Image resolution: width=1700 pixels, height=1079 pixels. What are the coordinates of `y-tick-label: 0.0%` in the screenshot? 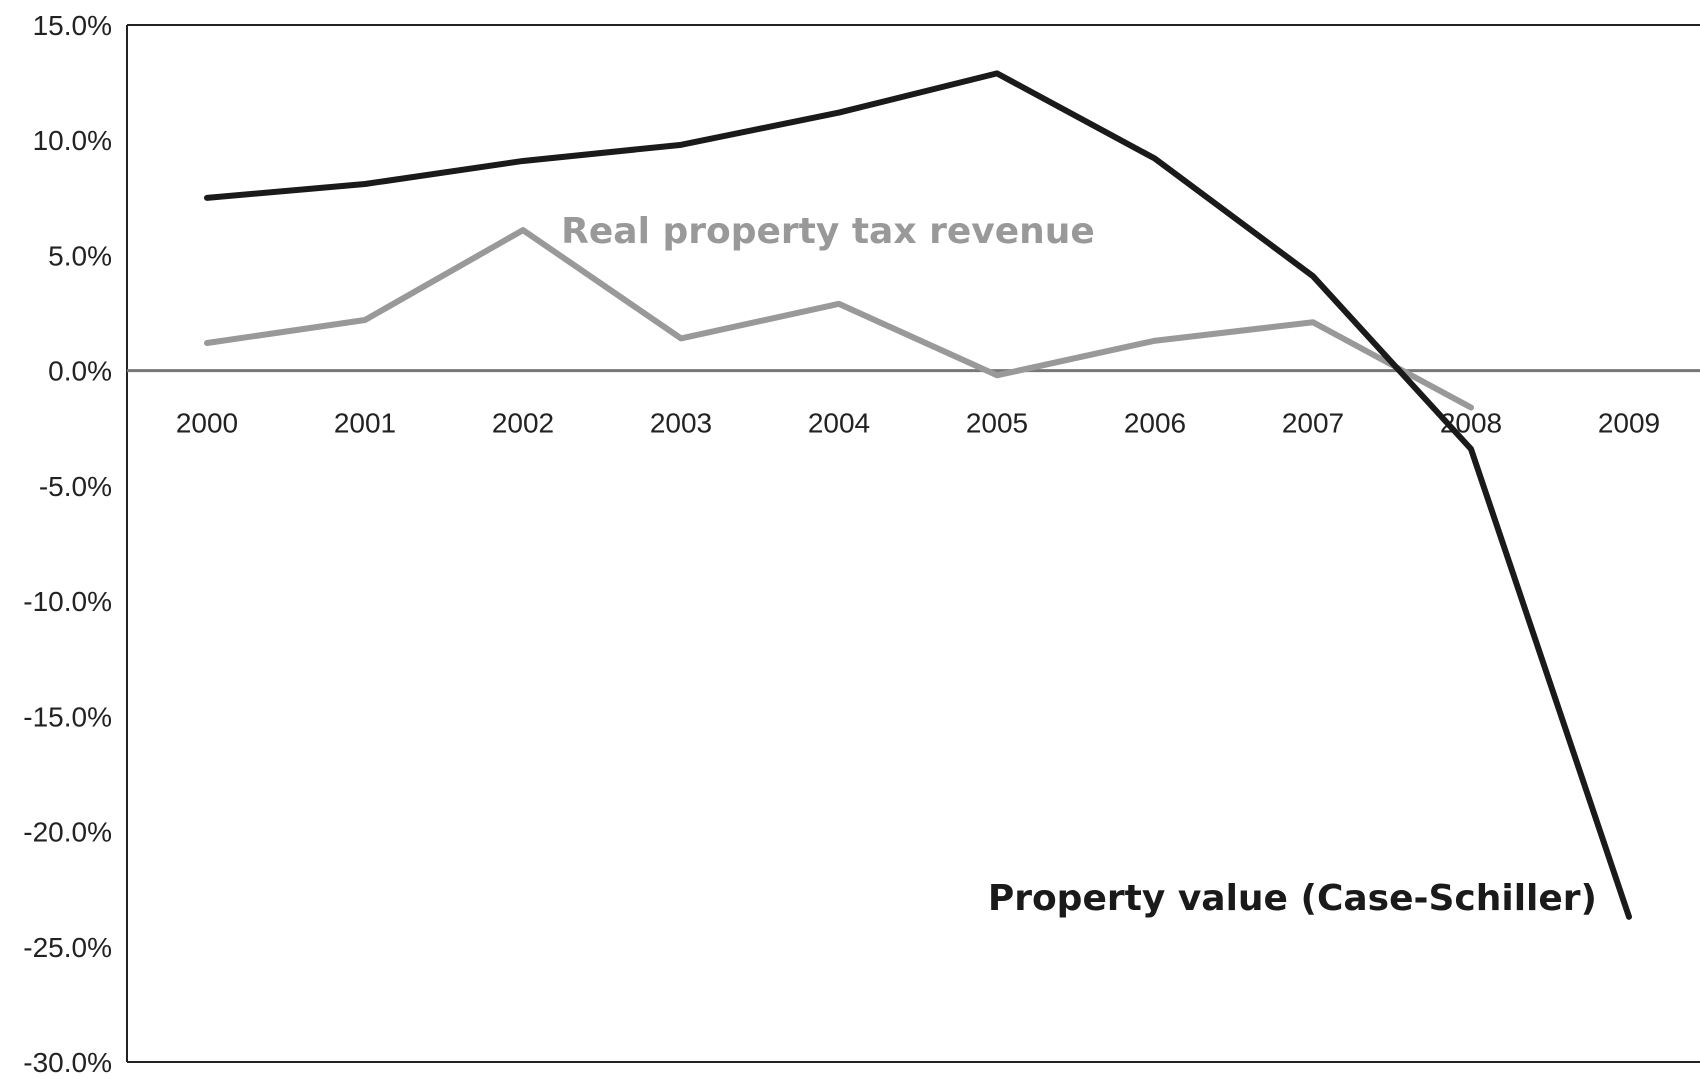 It's located at (80, 371).